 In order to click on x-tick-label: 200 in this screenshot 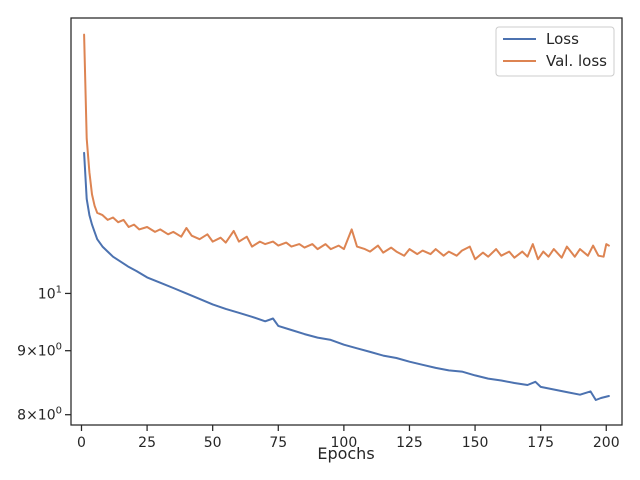, I will do `click(606, 443)`.